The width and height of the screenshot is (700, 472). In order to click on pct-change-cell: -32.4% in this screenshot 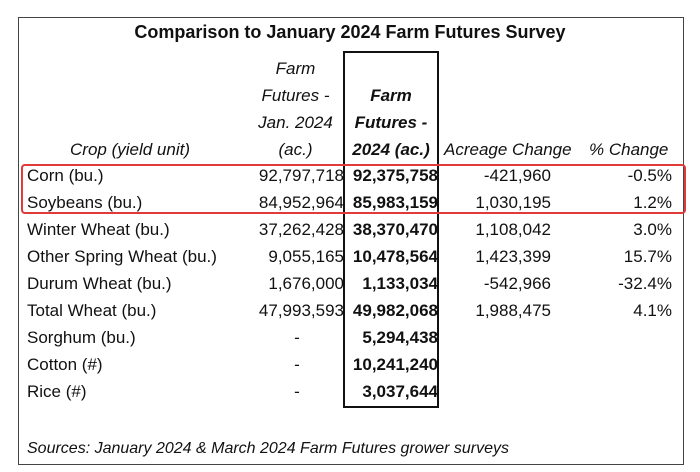, I will do `click(645, 283)`.